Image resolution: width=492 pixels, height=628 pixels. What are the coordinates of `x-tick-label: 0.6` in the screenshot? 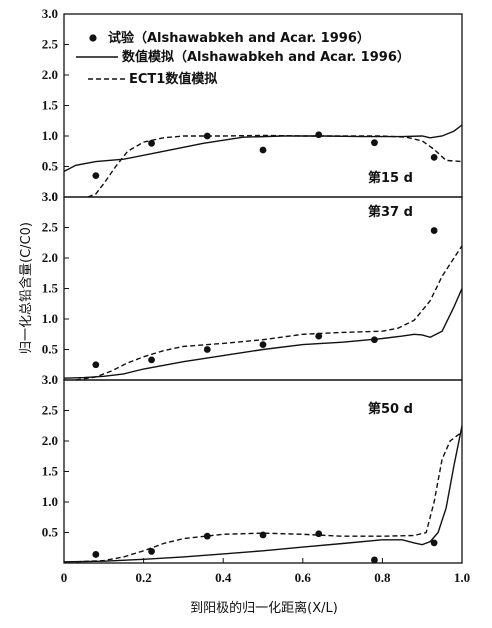 It's located at (303, 577).